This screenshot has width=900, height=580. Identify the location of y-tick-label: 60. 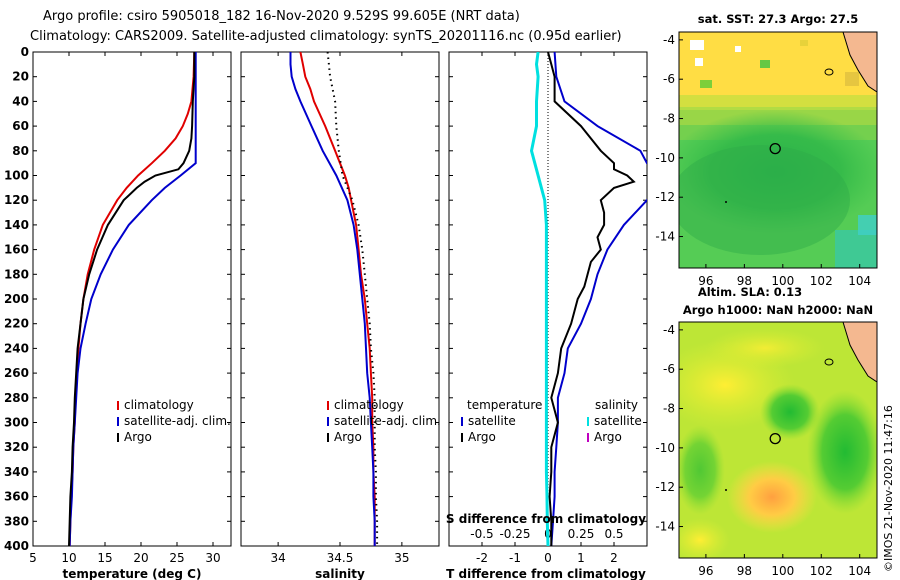
(20, 126).